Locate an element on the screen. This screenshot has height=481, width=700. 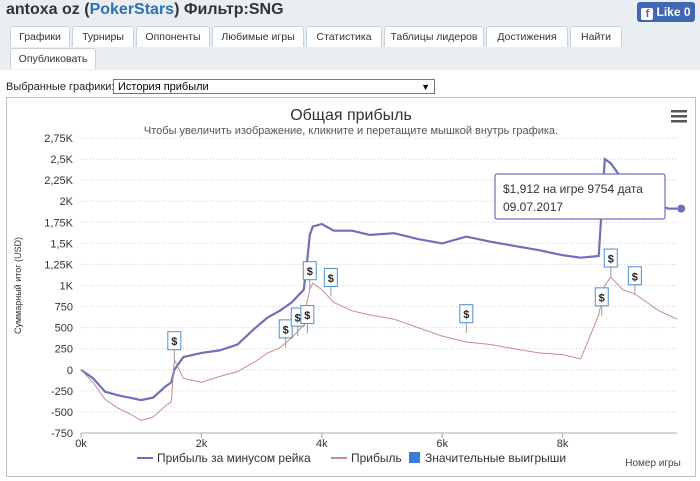
tab-label: Найти is located at coordinates (596, 37).